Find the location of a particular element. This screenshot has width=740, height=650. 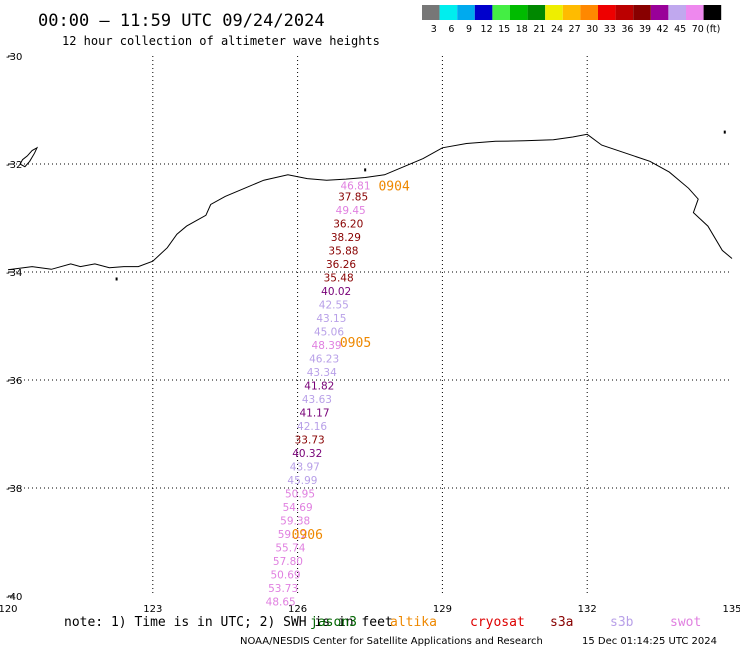

lon-tick-label: 126 is located at coordinates (297, 609).